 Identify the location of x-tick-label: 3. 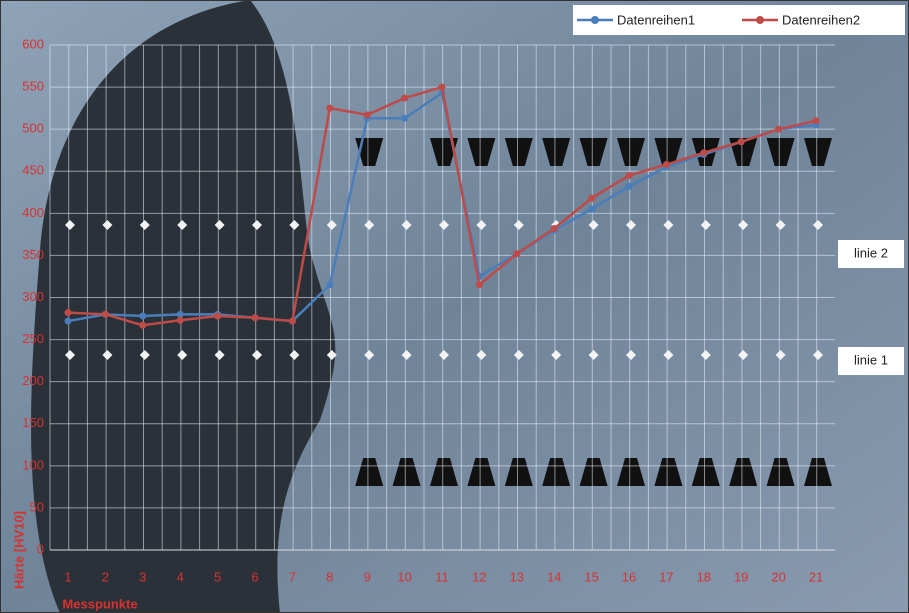
(142, 576).